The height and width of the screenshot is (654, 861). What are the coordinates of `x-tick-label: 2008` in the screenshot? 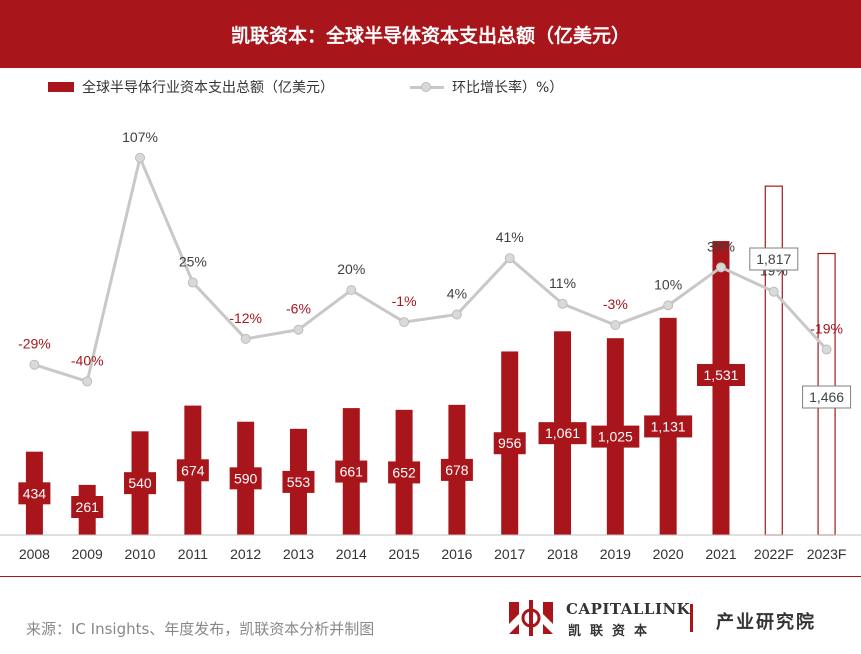 It's located at (34, 554).